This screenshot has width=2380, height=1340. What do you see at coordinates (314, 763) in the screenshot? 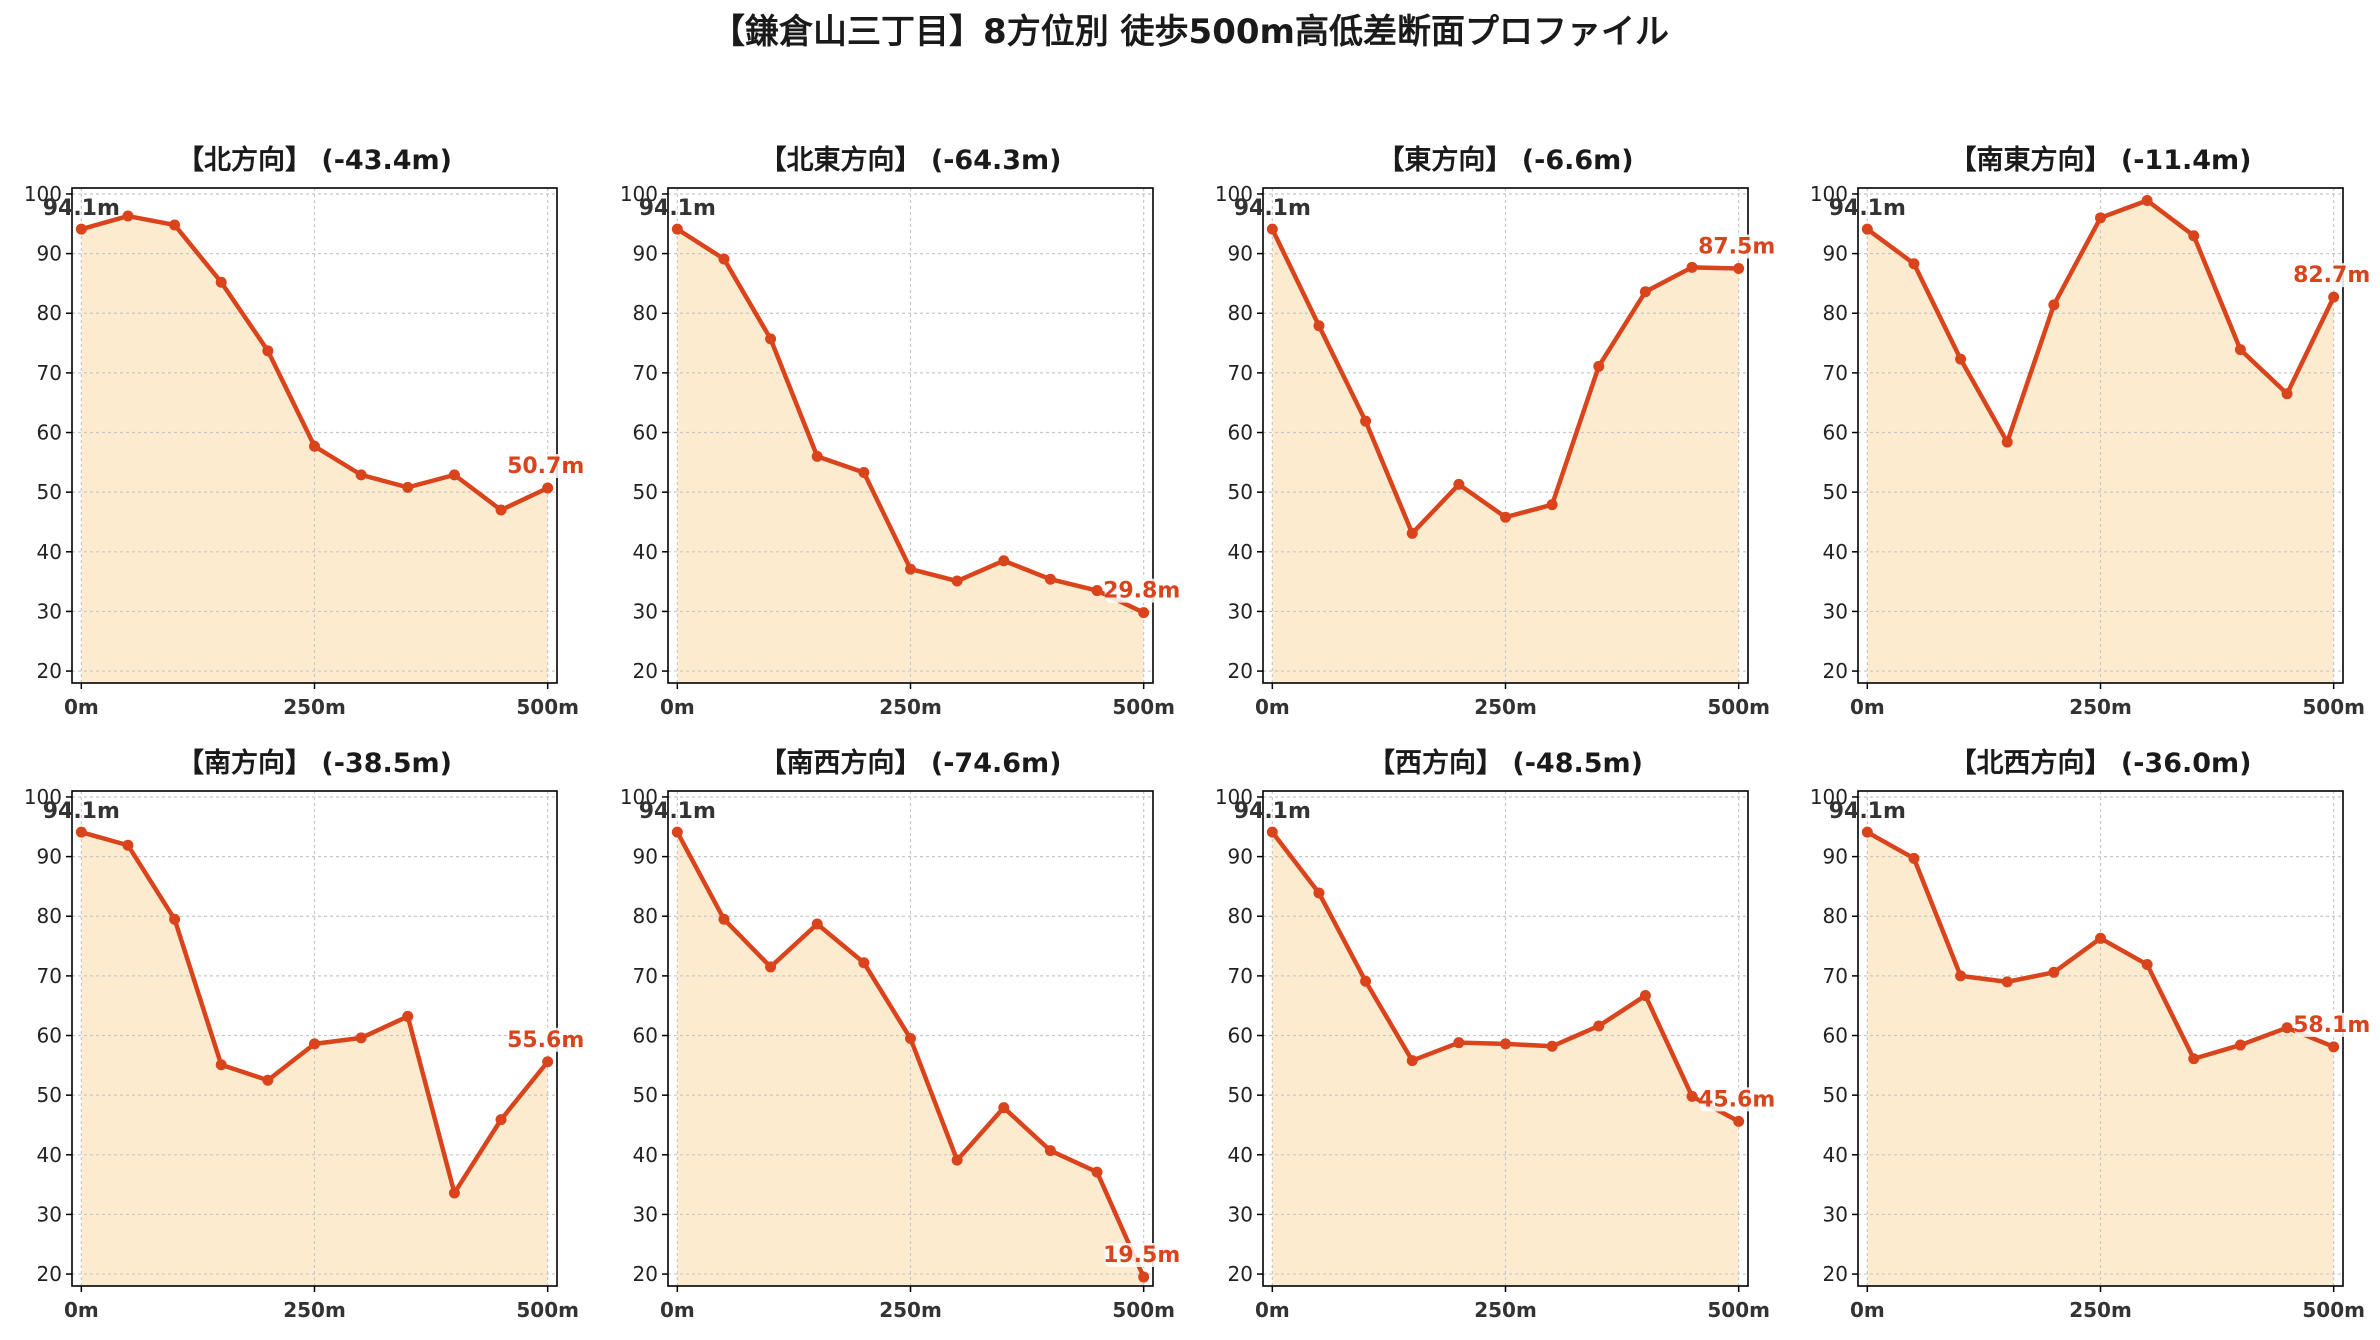
I see `panel-title: 【南方向】 (-38.5m)` at bounding box center [314, 763].